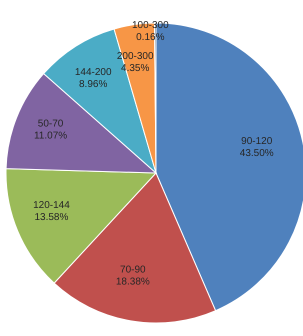  Describe the element at coordinates (93, 72) in the screenshot. I see `slice-label: 144-200` at that location.